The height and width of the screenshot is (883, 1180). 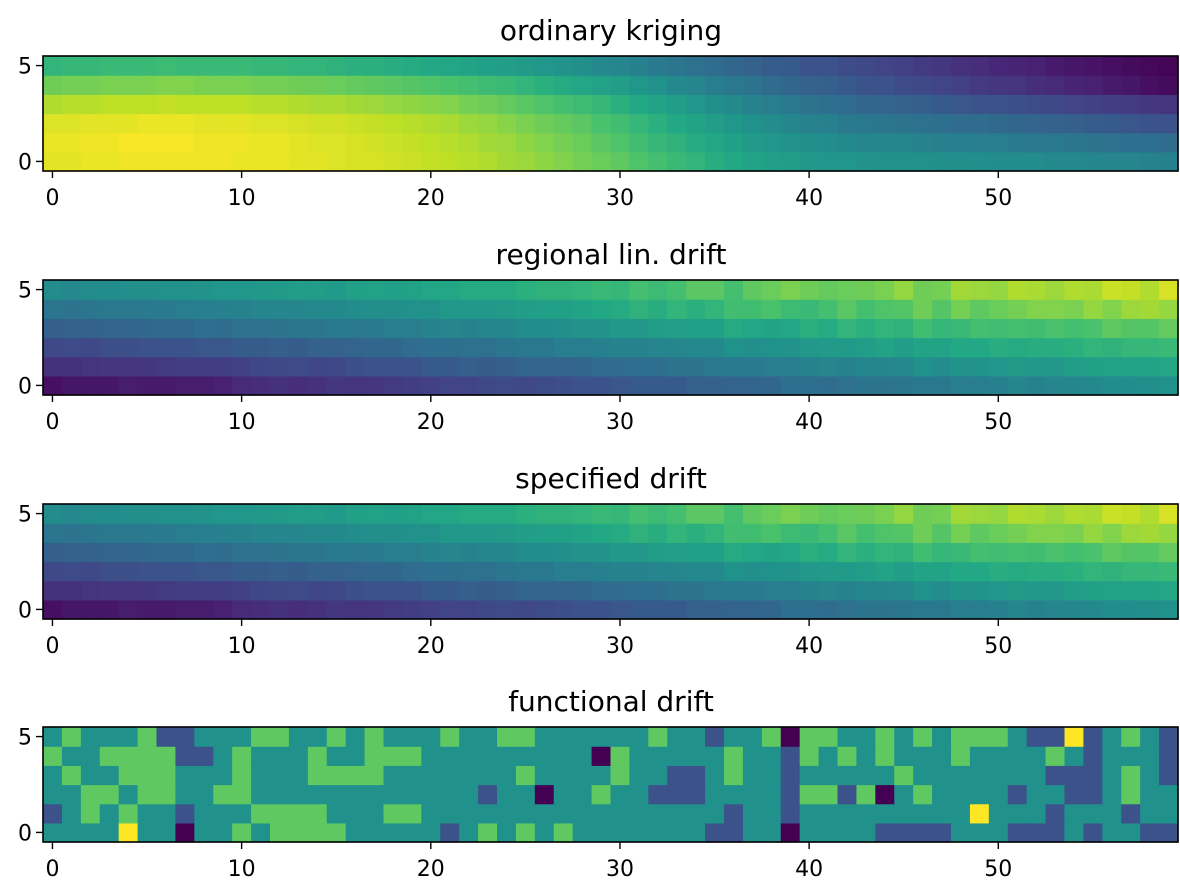 I want to click on x-tick-label: 10, so click(x=242, y=646).